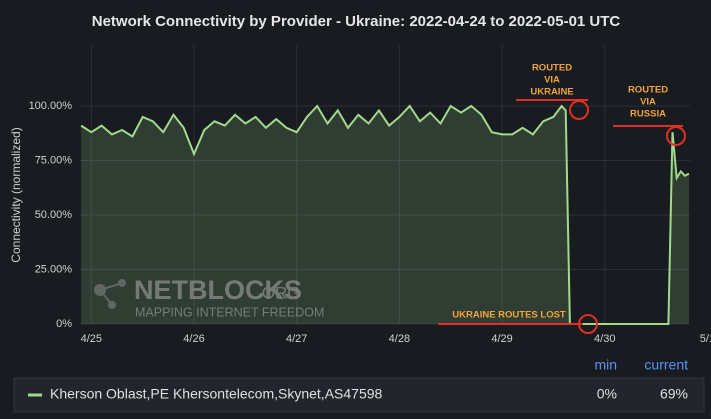  Describe the element at coordinates (54, 215) in the screenshot. I see `y-tick-label: 50.00%` at that location.